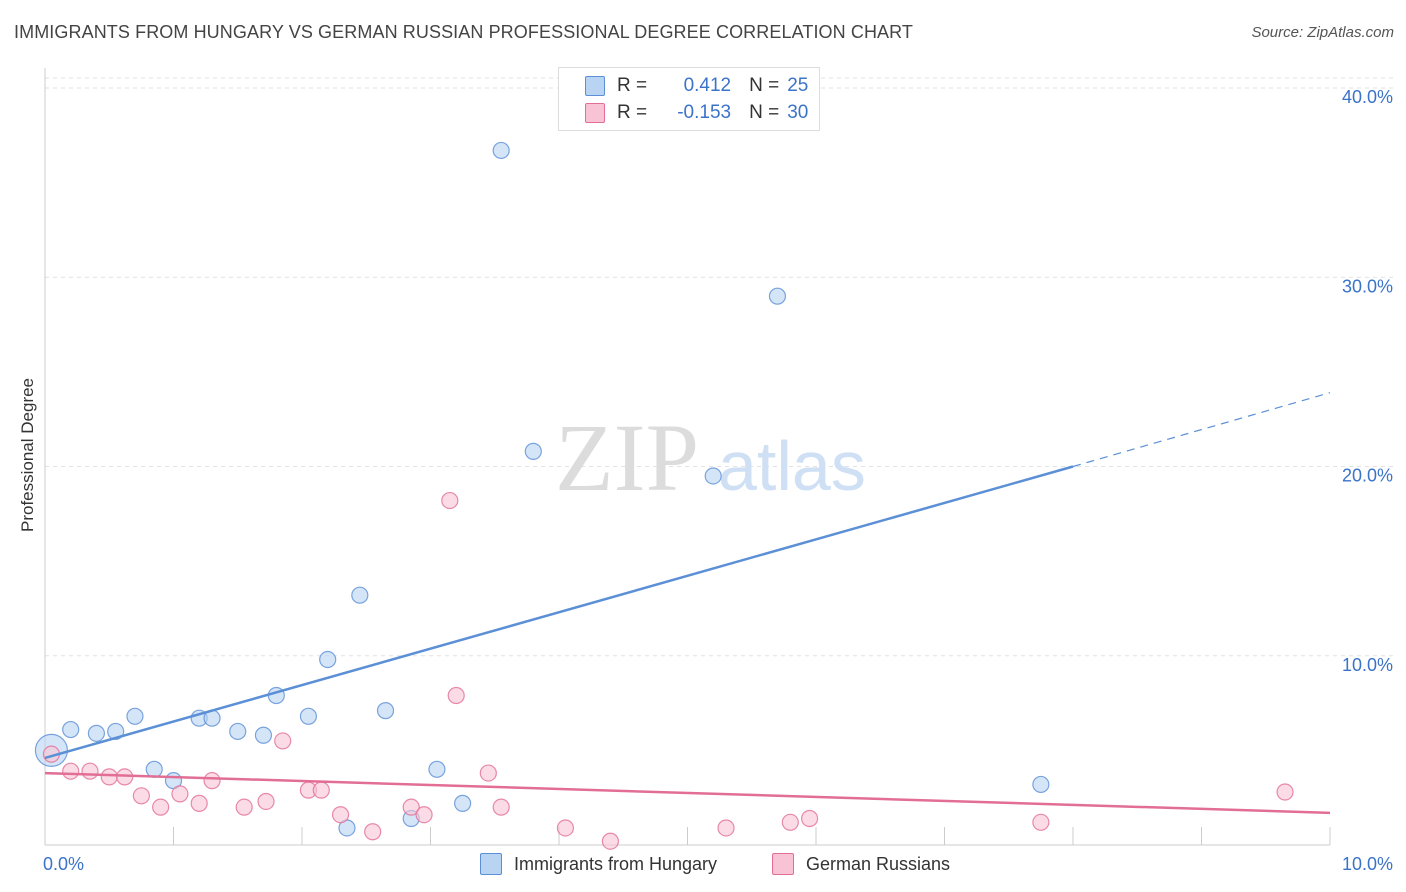 This screenshot has height=892, width=1406. I want to click on y-tick-label: 20.0%, so click(1367, 476).